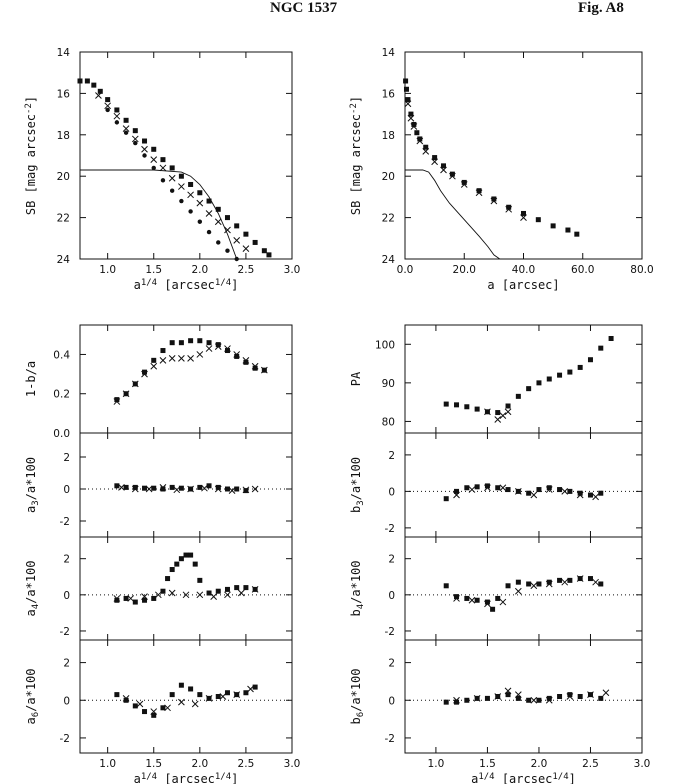 The height and width of the screenshot is (784, 677). I want to click on panel-b4: -2 0 2, so click(514, 588).